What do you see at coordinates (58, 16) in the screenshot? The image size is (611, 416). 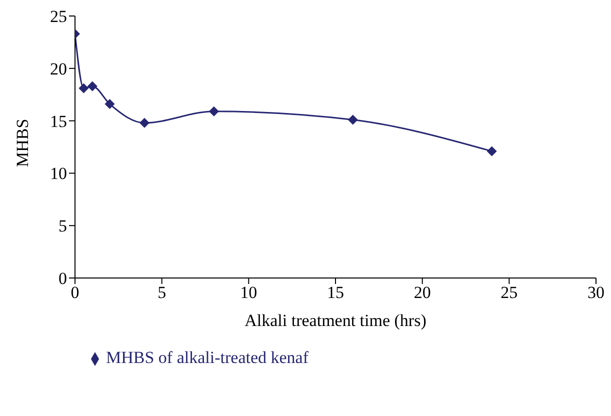 I see `y-tick-label: 25` at bounding box center [58, 16].